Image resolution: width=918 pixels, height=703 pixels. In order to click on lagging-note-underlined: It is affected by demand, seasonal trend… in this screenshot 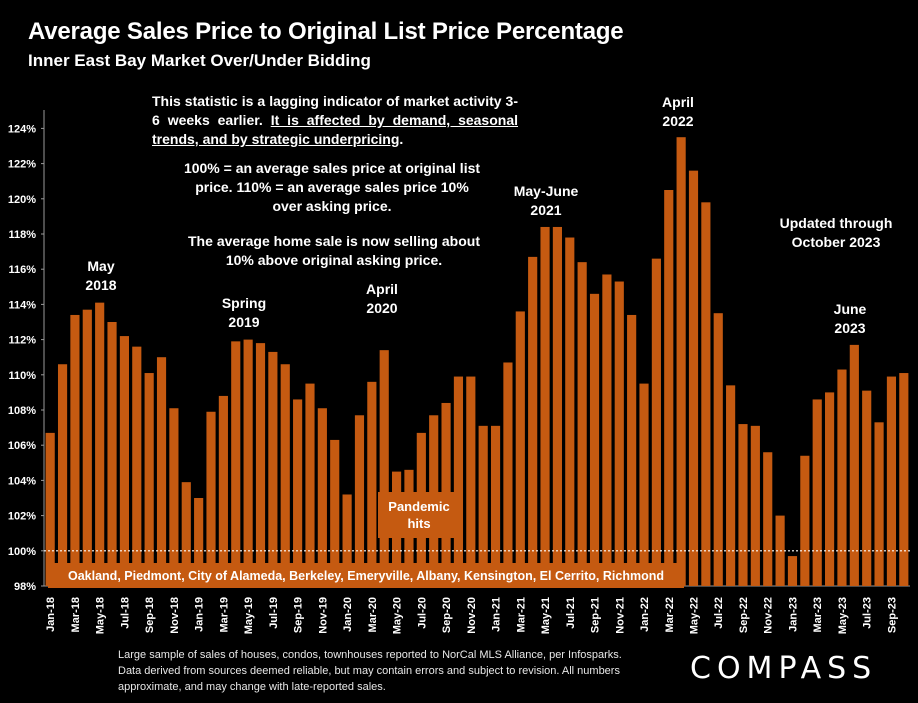, I will do `click(335, 129)`.